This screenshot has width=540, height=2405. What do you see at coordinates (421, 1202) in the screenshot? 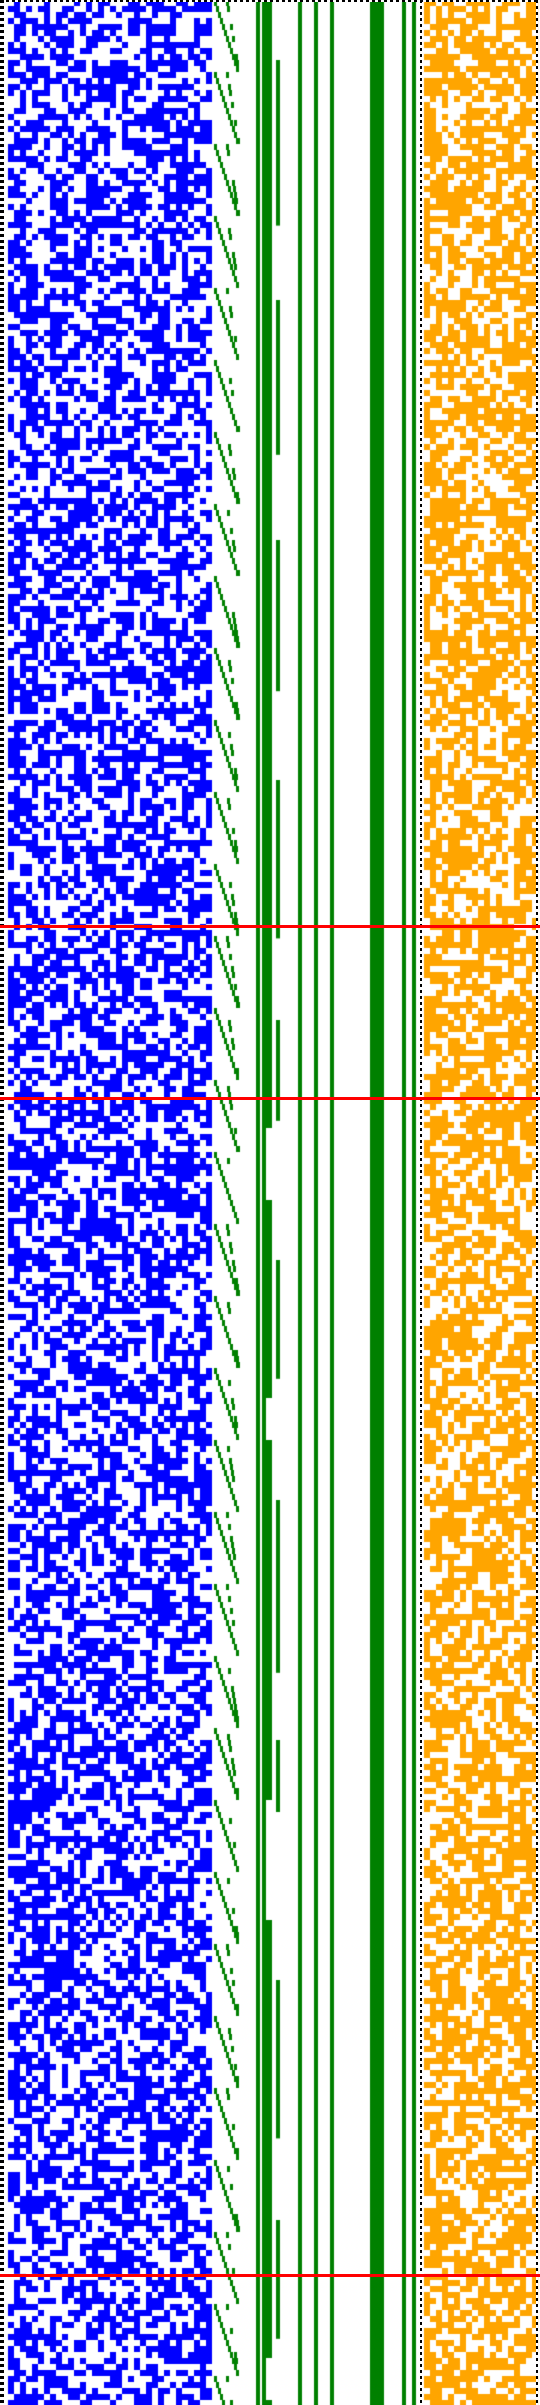
I see `left-separator` at bounding box center [421, 1202].